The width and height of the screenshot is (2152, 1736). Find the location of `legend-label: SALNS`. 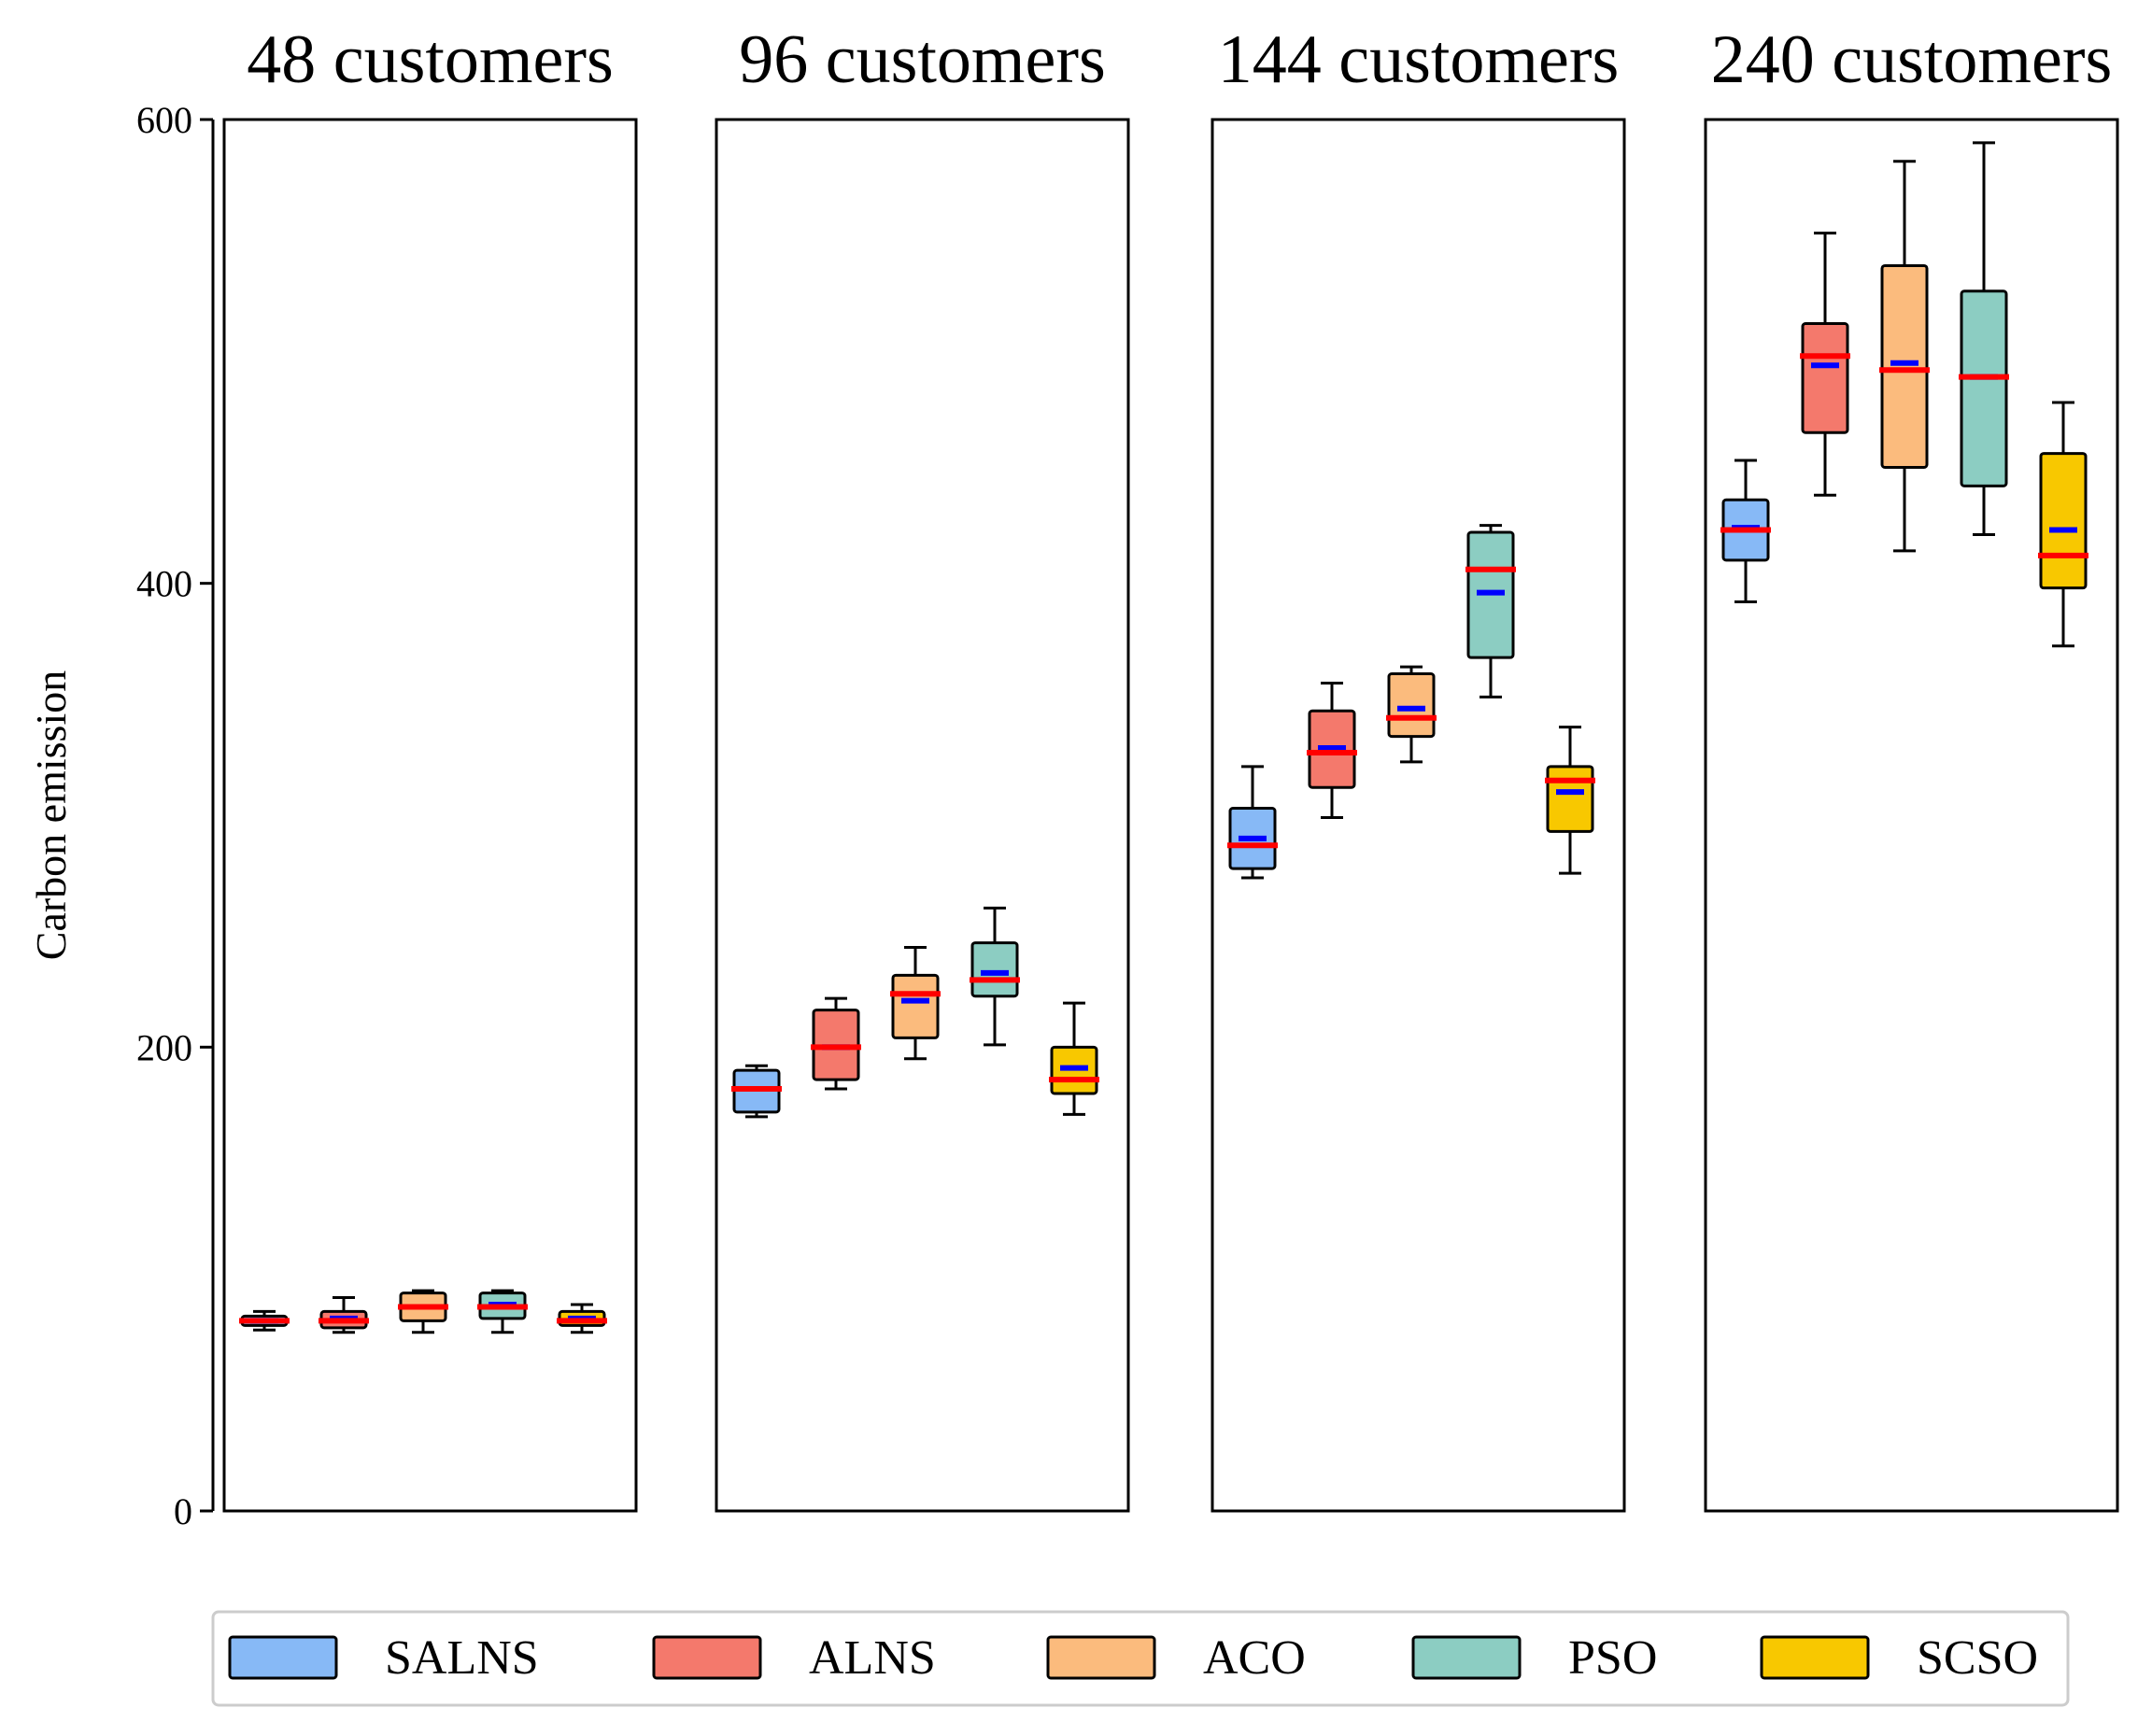

legend-label: SALNS is located at coordinates (462, 1658).